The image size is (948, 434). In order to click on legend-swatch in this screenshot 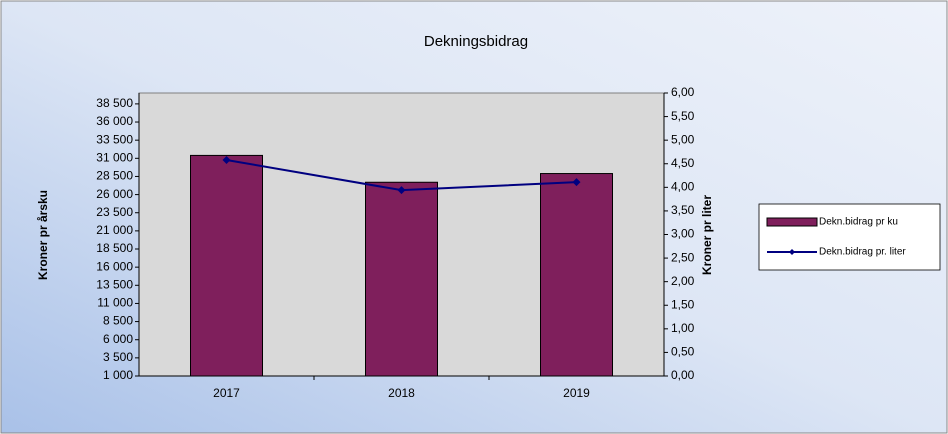, I will do `click(792, 222)`.